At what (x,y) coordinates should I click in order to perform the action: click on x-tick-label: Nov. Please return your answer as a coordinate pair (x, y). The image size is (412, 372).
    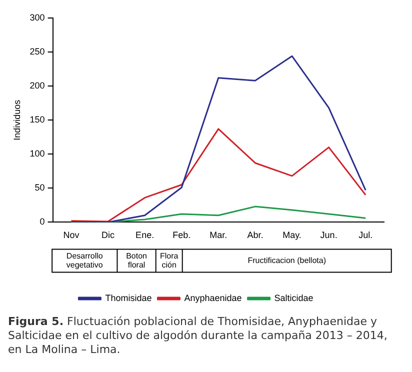
    Looking at the image, I should click on (71, 235).